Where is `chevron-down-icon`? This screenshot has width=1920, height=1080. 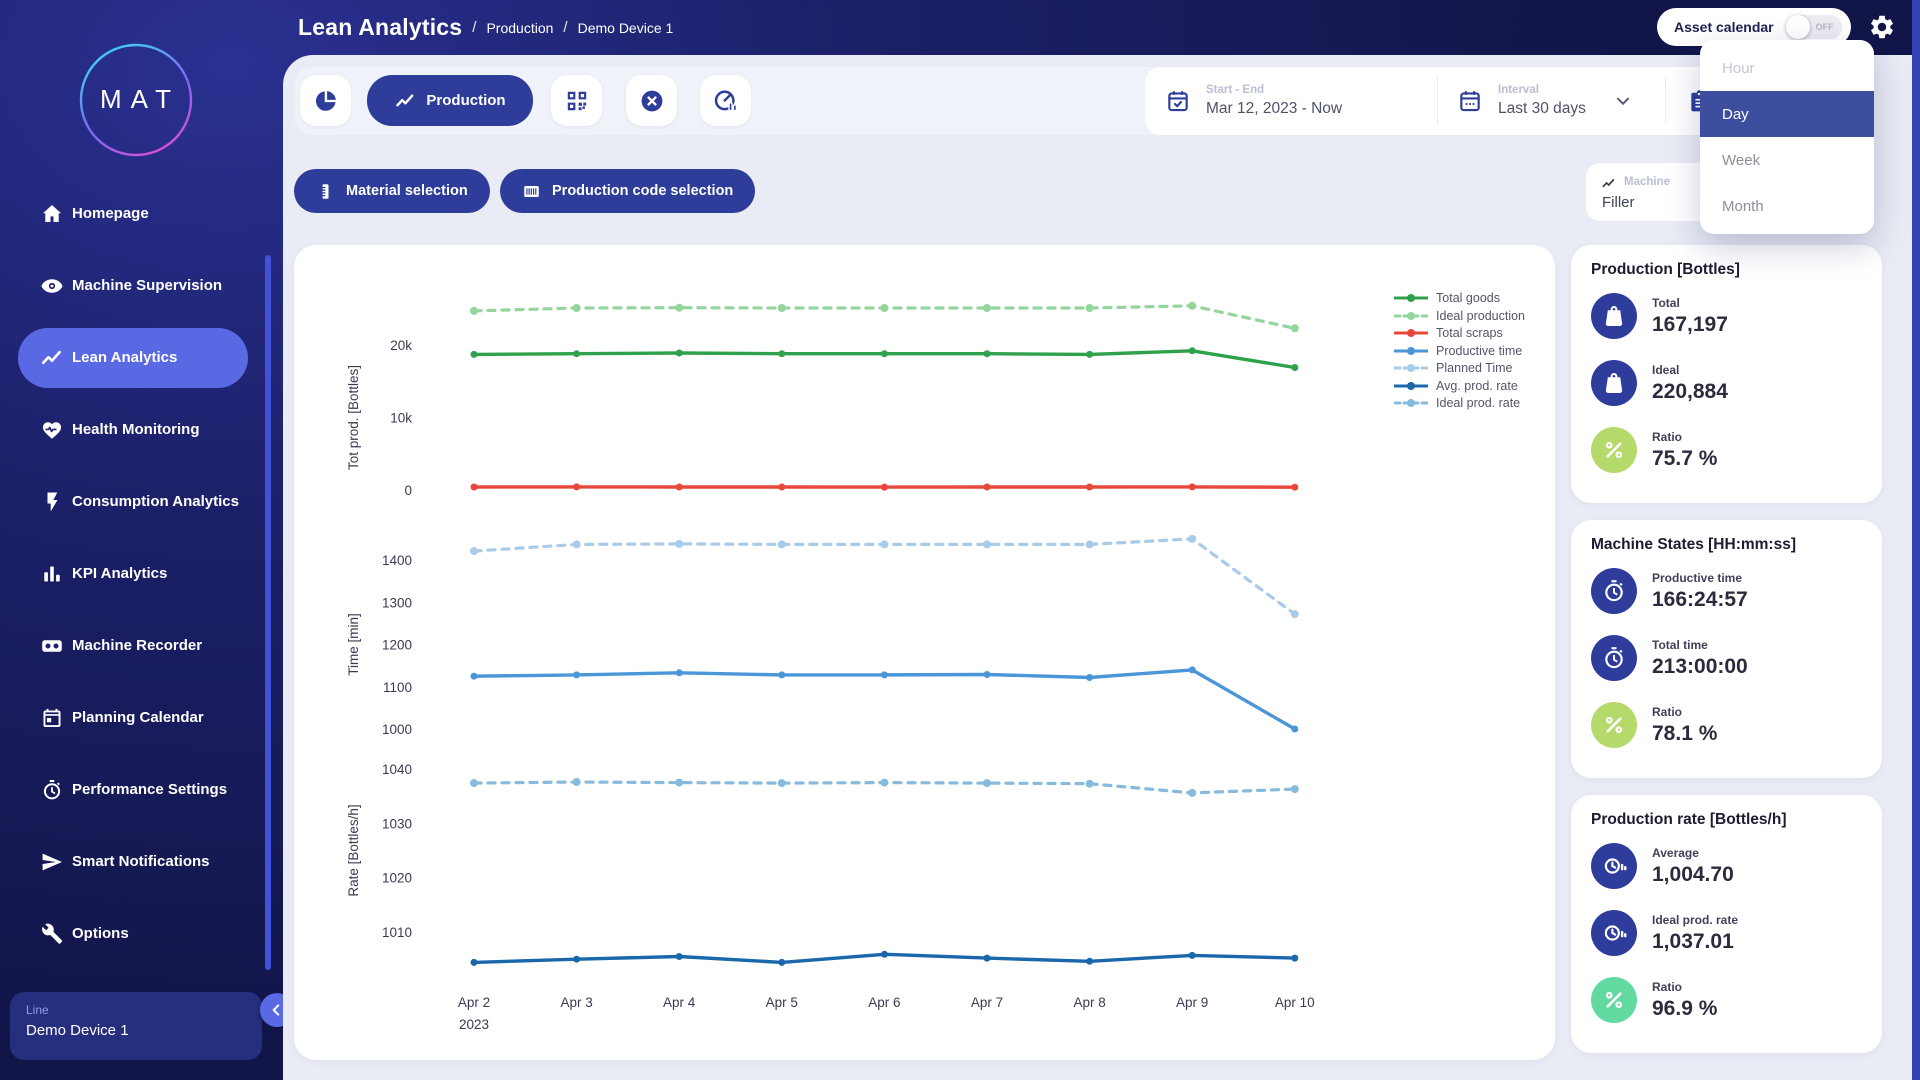 chevron-down-icon is located at coordinates (1623, 101).